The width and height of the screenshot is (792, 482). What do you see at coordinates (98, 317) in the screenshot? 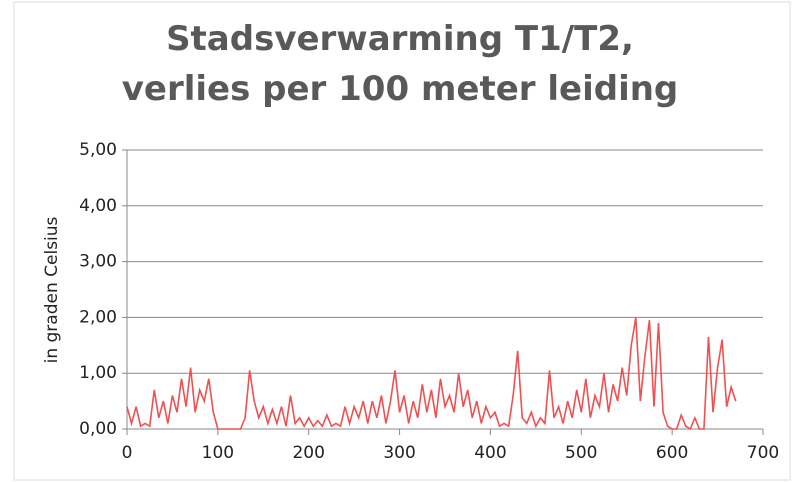
I see `y-tick-label: 2,00` at bounding box center [98, 317].